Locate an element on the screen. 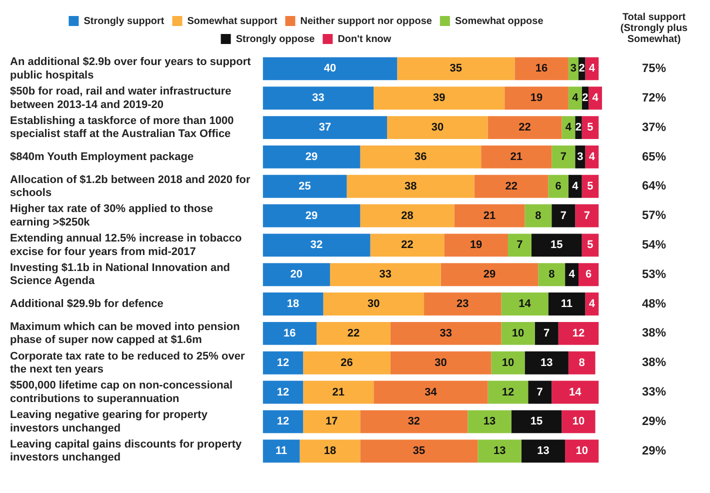 The image size is (710, 493). legend-label: Strongly oppose is located at coordinates (276, 39).